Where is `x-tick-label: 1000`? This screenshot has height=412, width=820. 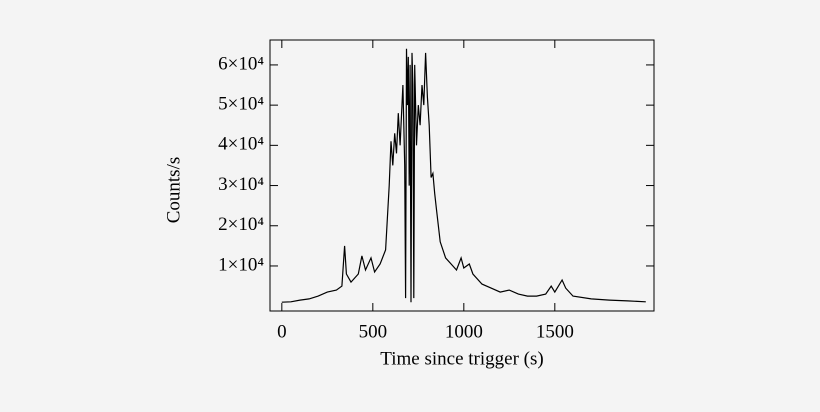 x-tick-label: 1000 is located at coordinates (464, 331).